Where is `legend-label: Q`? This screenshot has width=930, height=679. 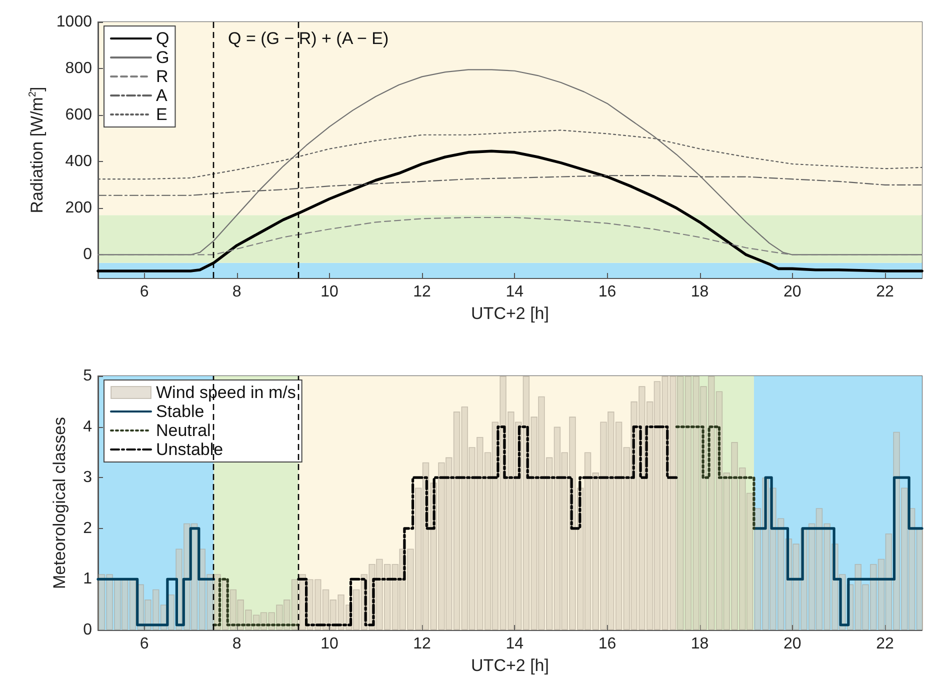 legend-label: Q is located at coordinates (163, 38).